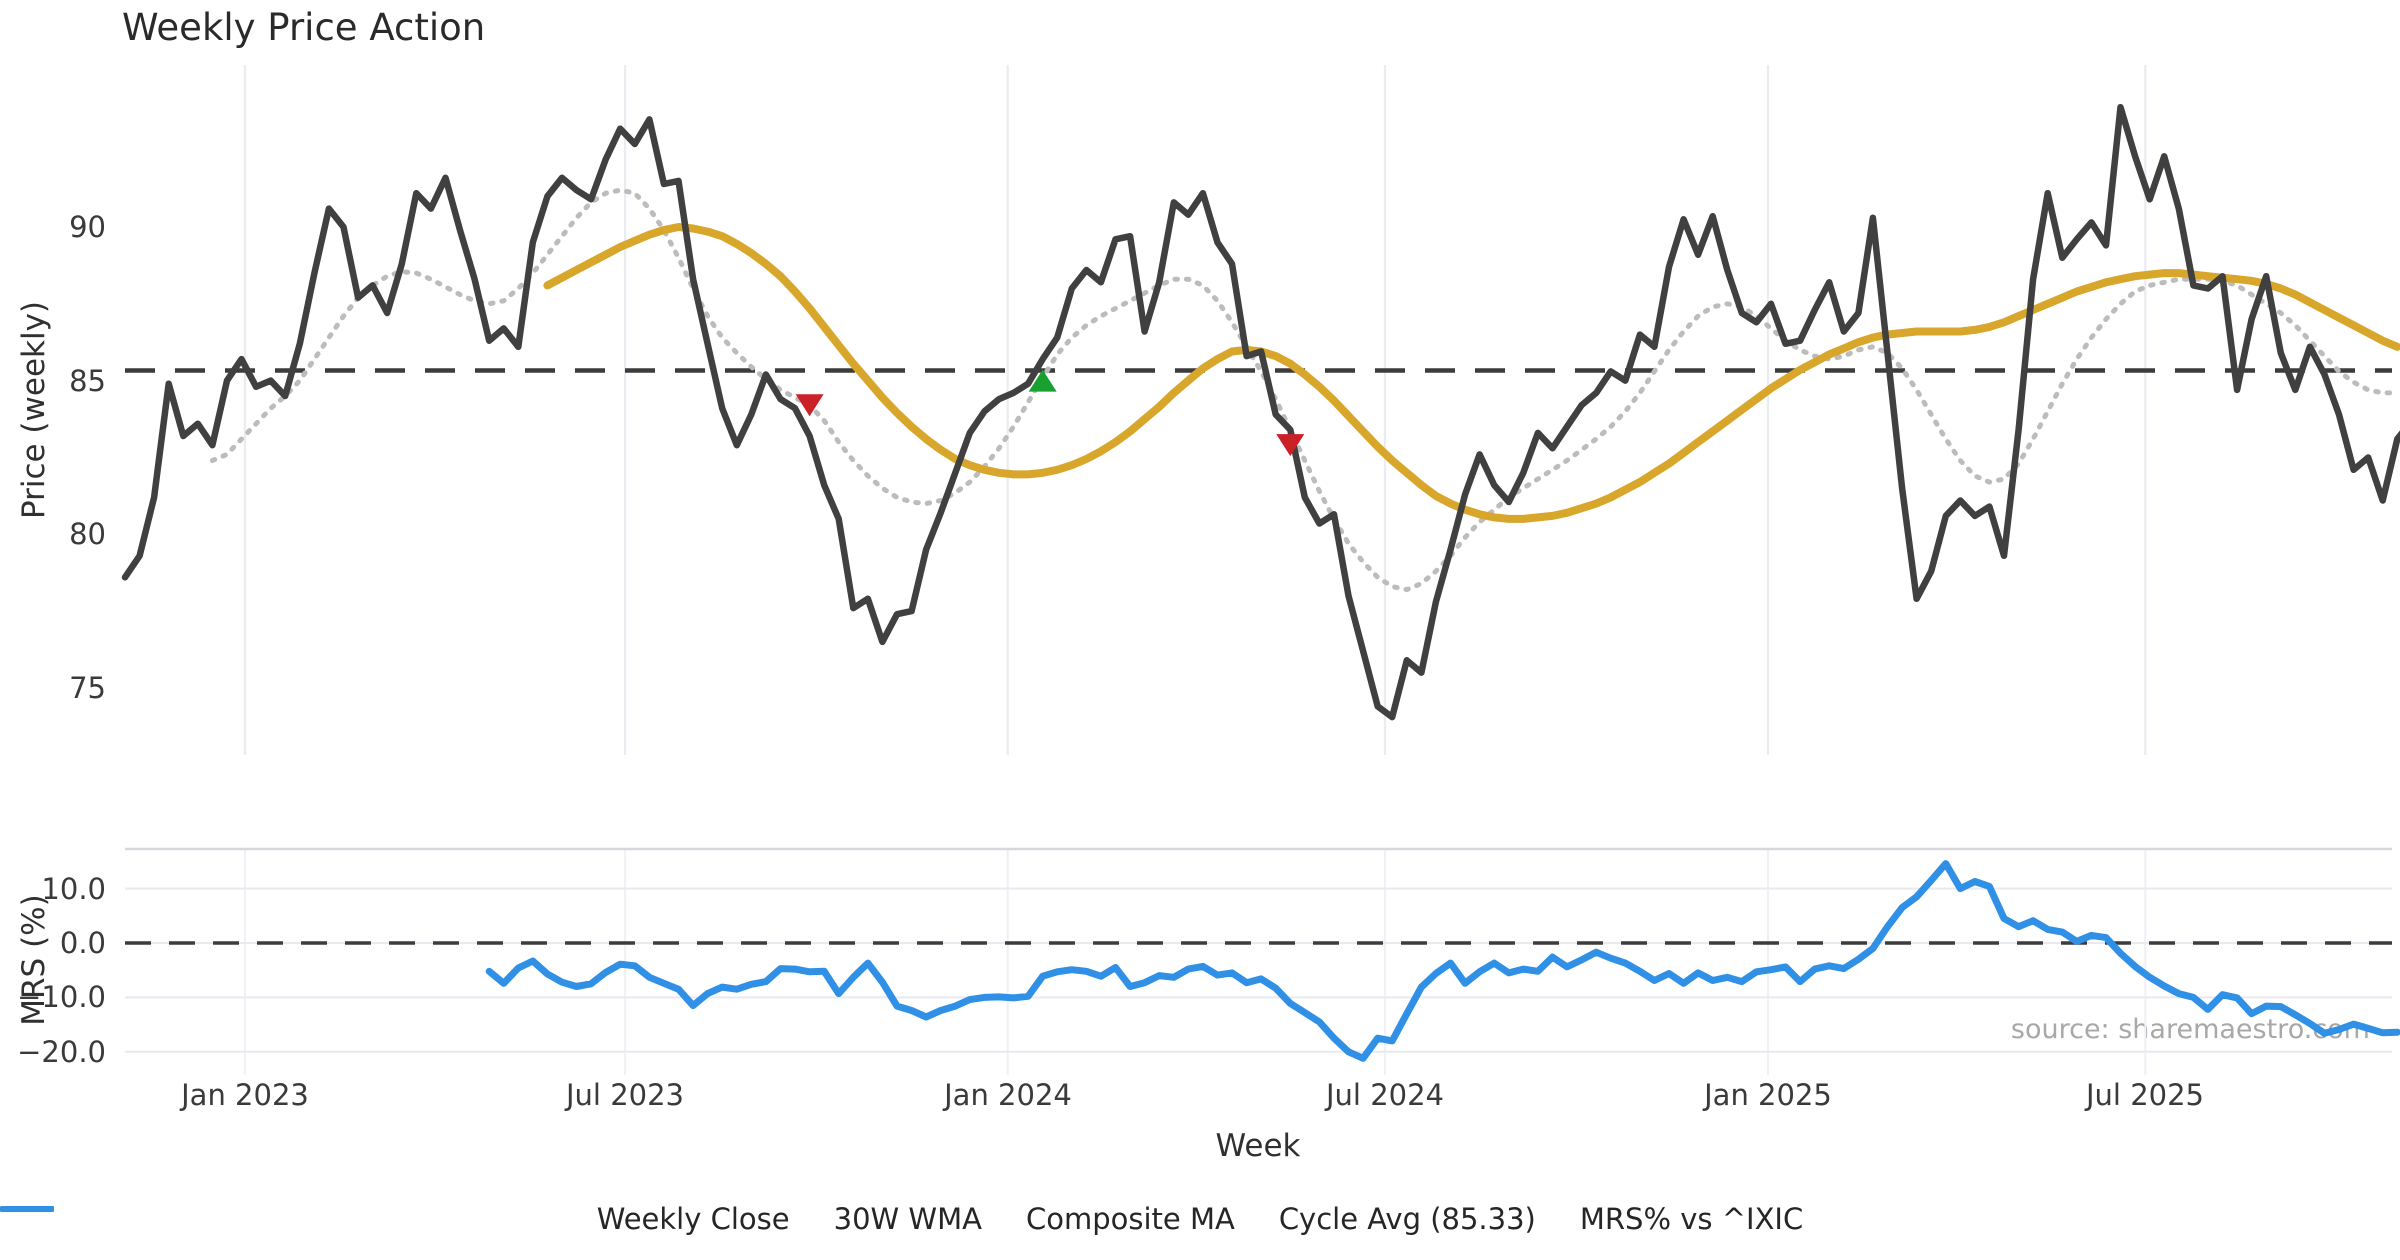  What do you see at coordinates (2190, 1029) in the screenshot?
I see `source-note: source: sharemaestro.com` at bounding box center [2190, 1029].